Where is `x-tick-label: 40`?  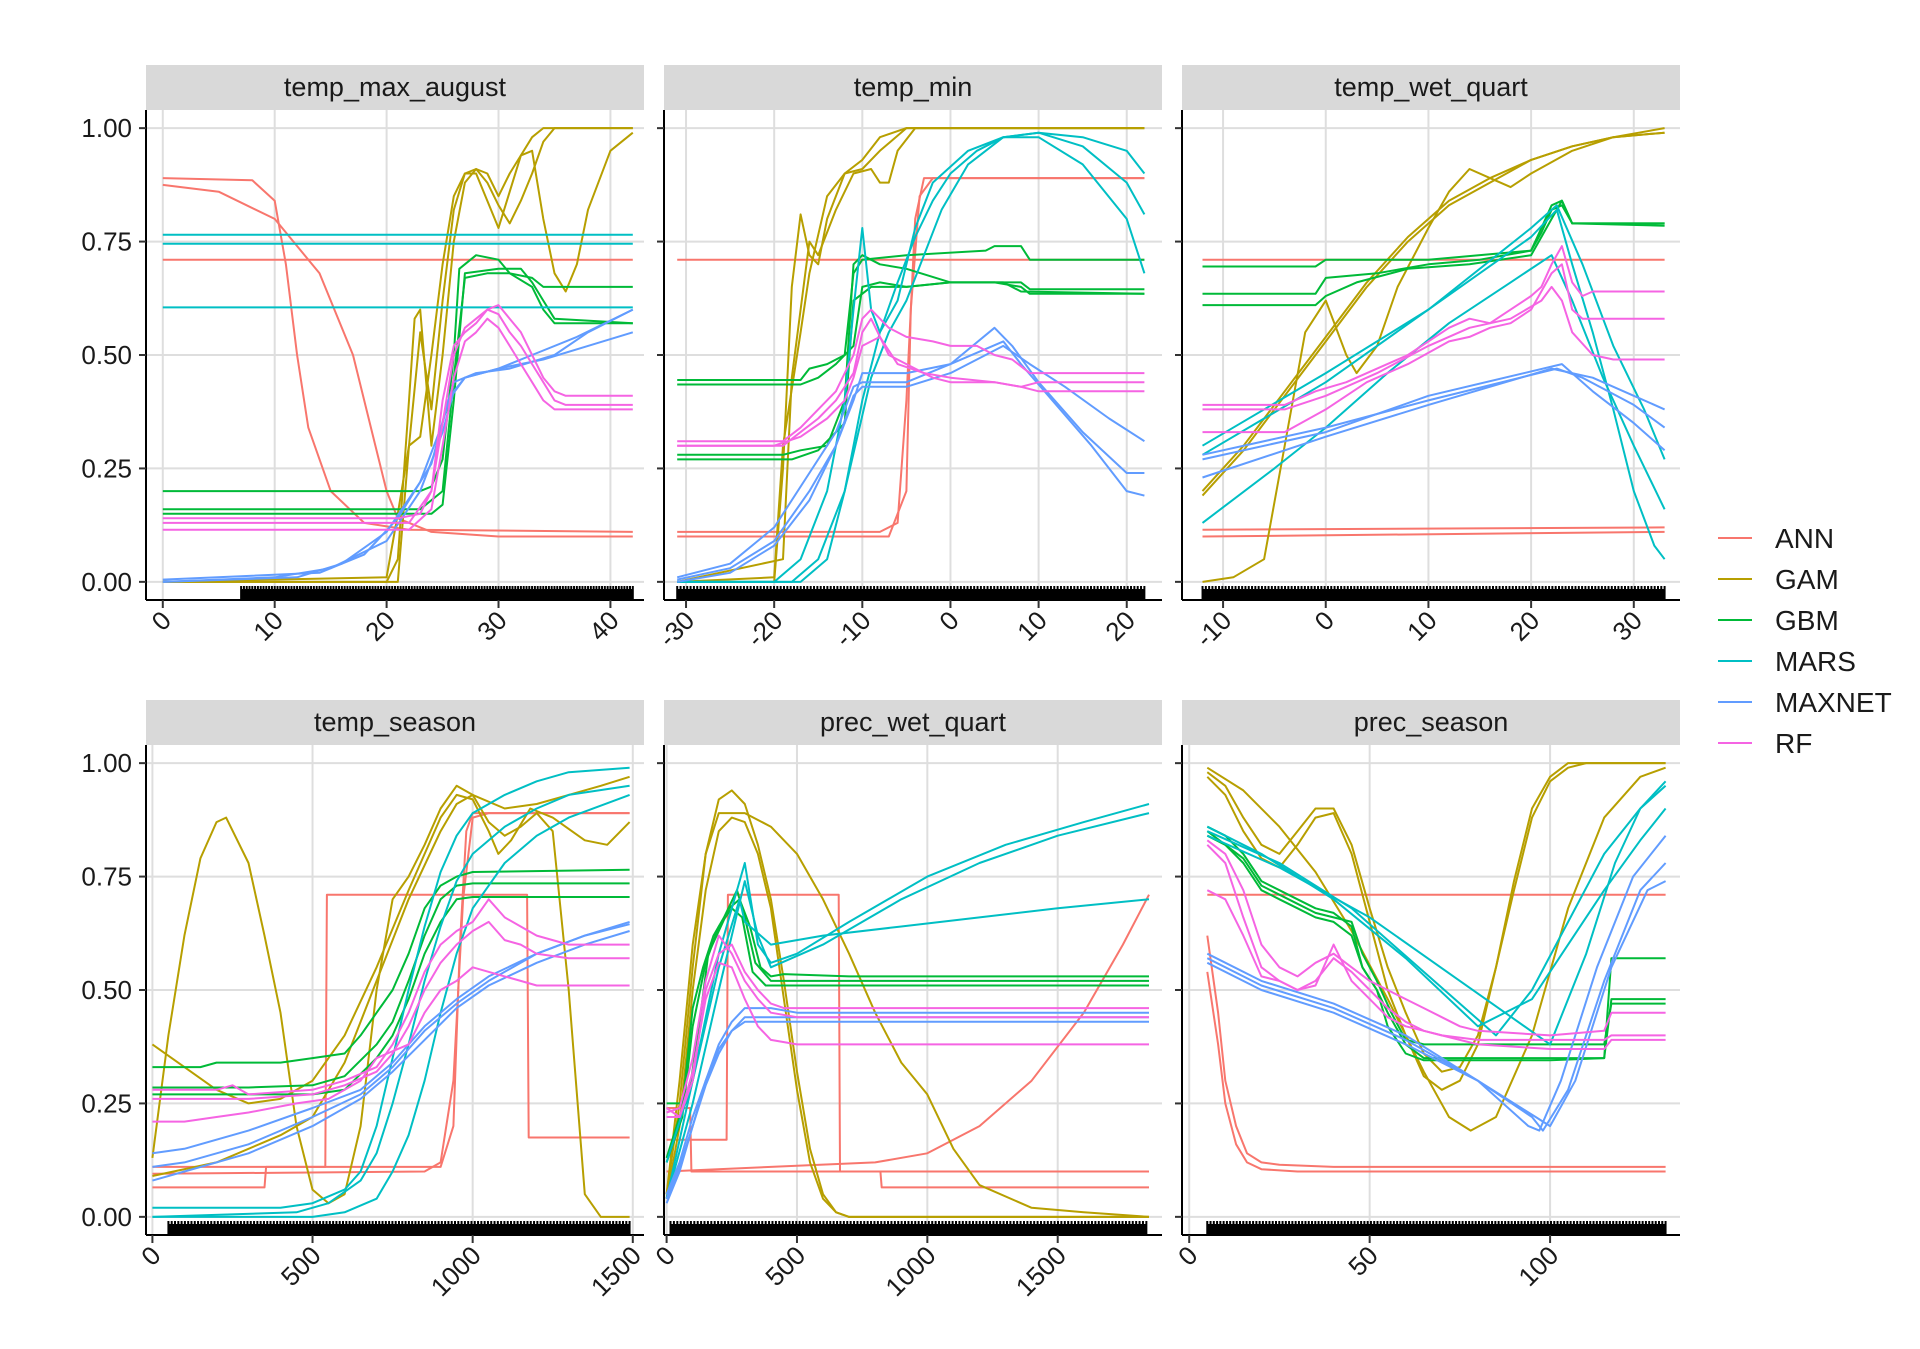
x-tick-label: 40 is located at coordinates (604, 626).